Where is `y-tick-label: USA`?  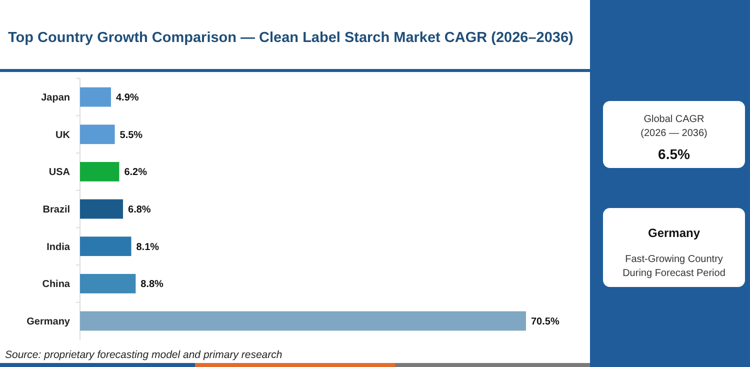
y-tick-label: USA is located at coordinates (59, 172).